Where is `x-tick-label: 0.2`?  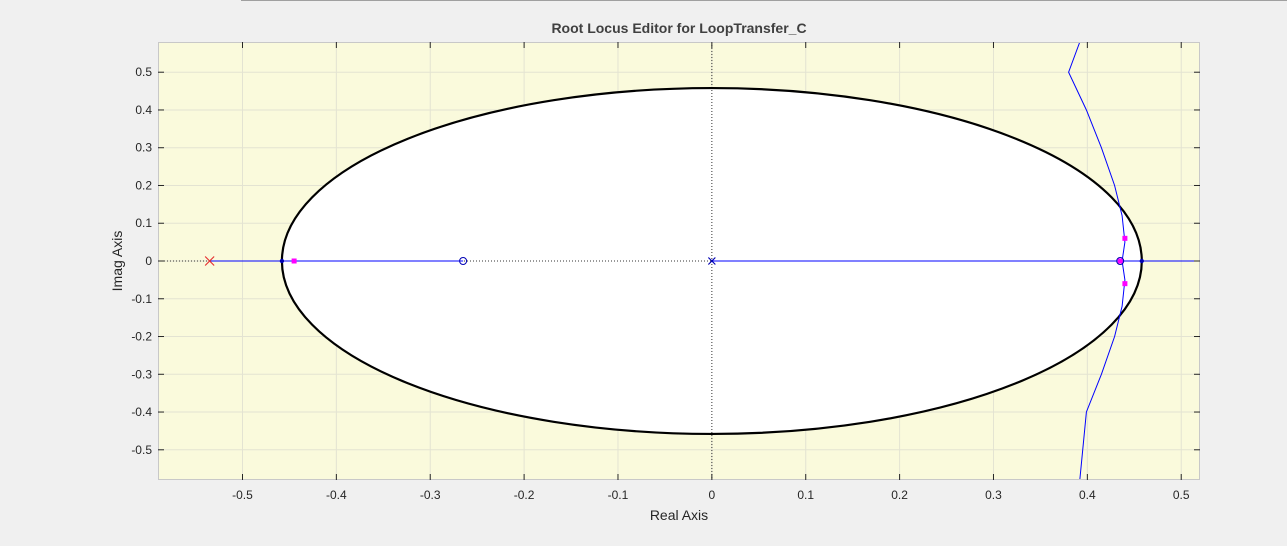
x-tick-label: 0.2 is located at coordinates (899, 495).